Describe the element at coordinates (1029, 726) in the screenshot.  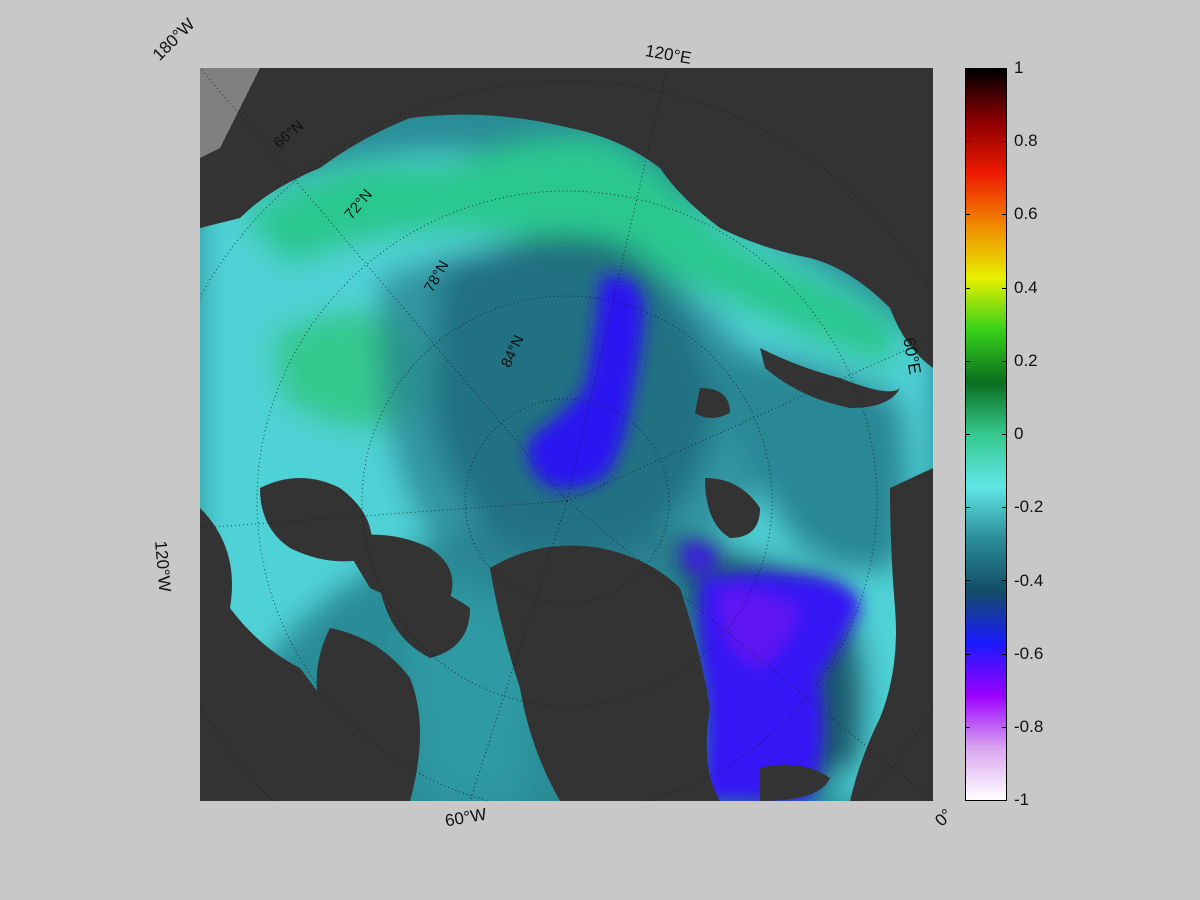
I see `colorbar-label: -0.8` at that location.